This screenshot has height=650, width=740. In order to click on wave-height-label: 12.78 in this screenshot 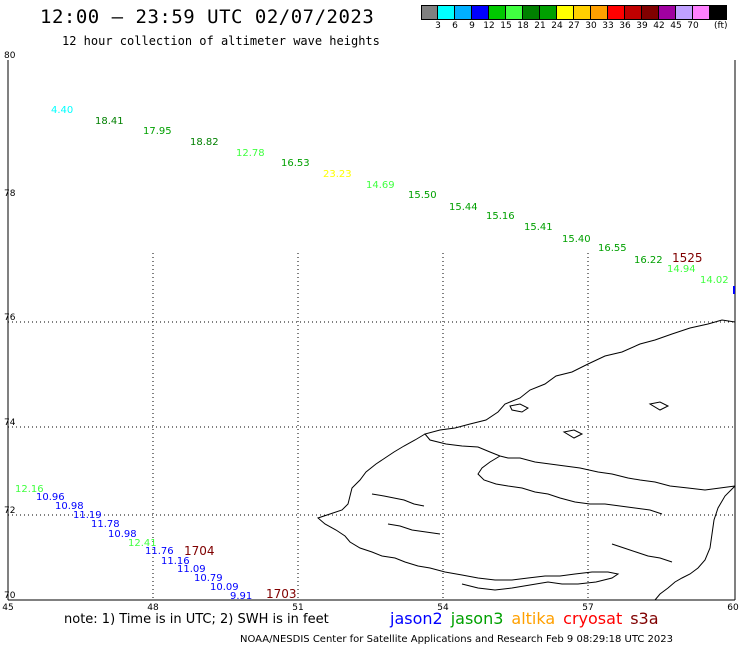, I will do `click(250, 153)`.